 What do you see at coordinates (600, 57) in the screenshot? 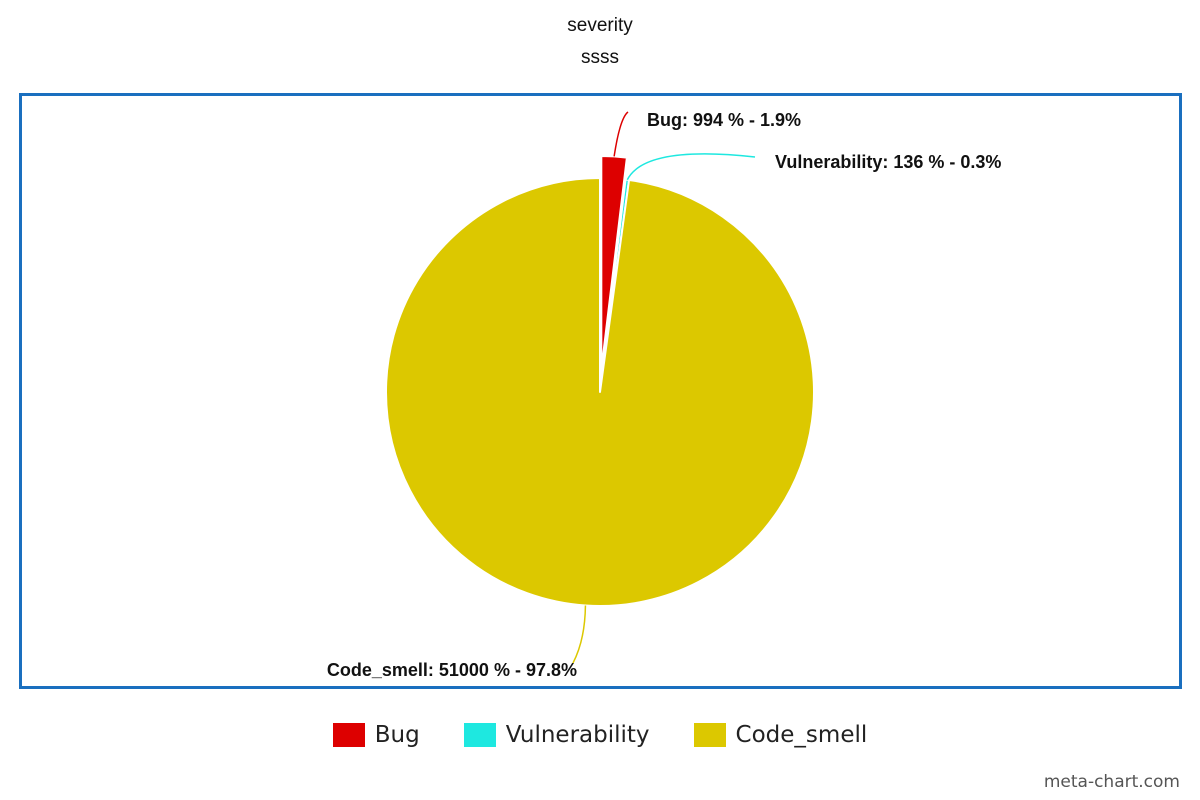
I see `chart-subtitle: ssss` at bounding box center [600, 57].